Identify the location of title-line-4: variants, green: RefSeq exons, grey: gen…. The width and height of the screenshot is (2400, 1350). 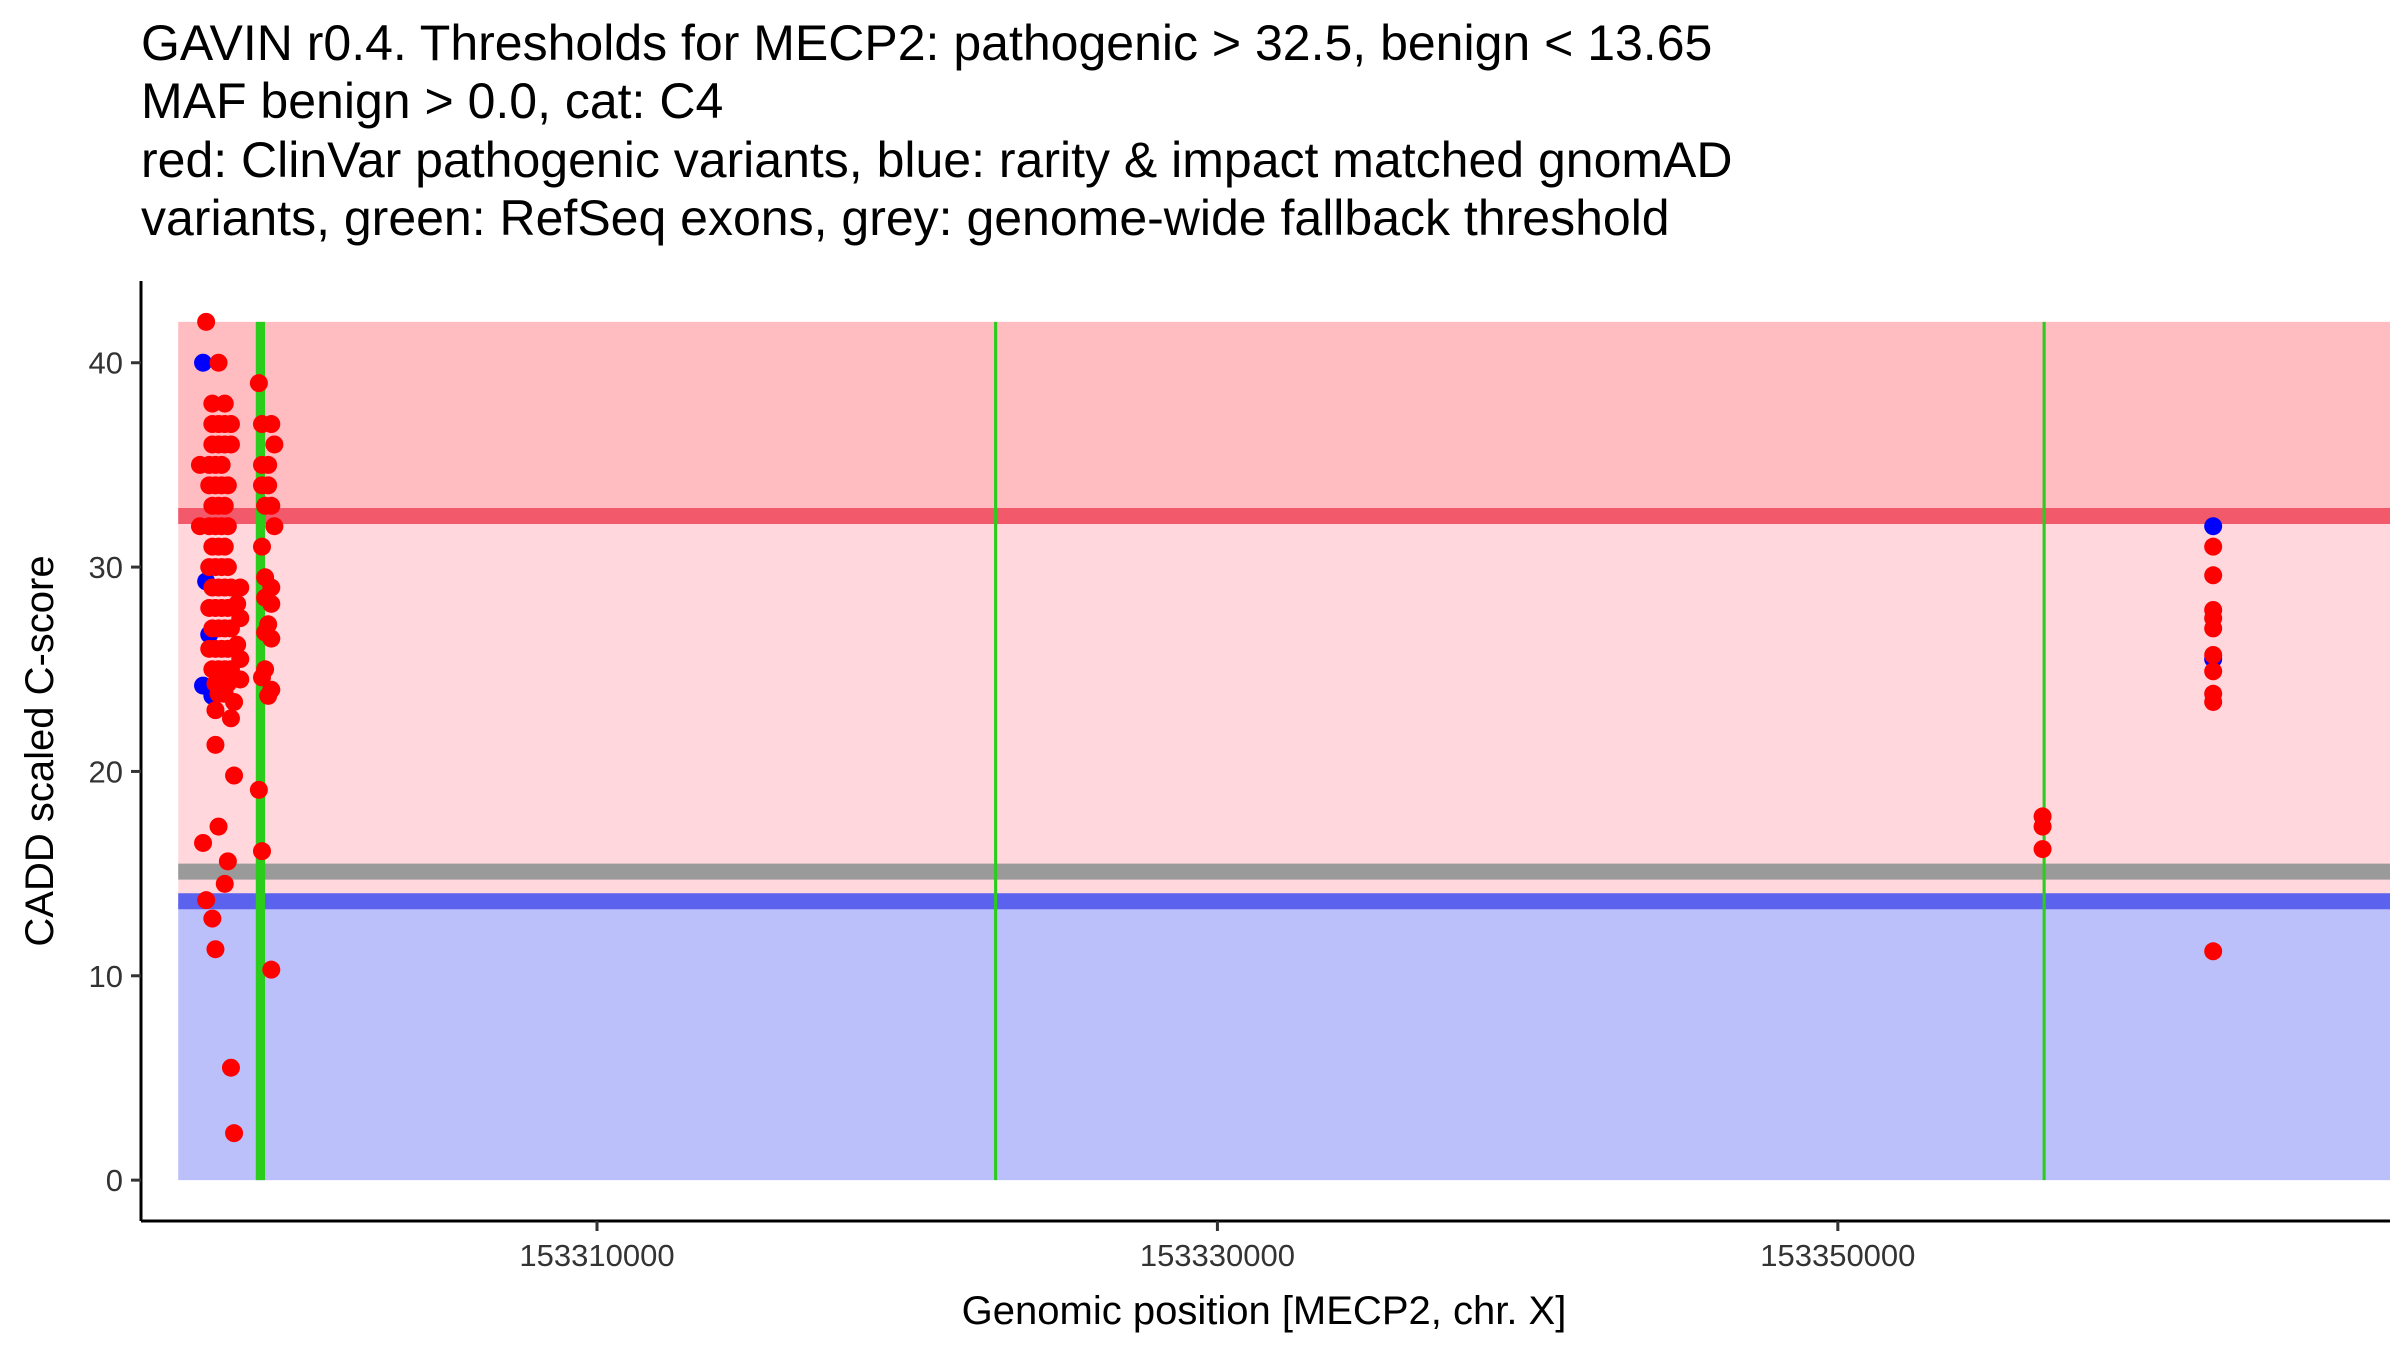
(905, 218).